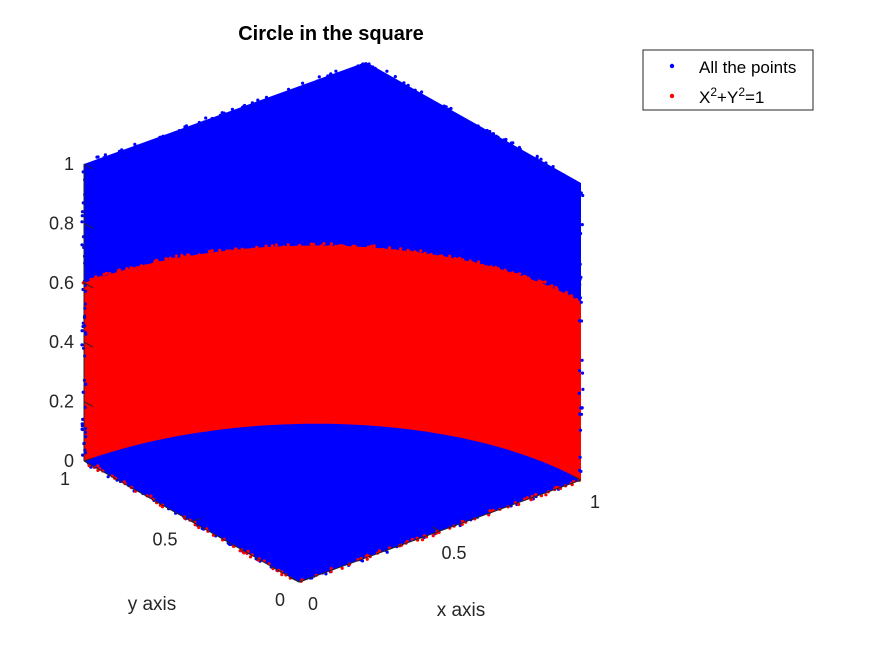 The image size is (875, 656). What do you see at coordinates (741, 92) in the screenshot?
I see `legend-label-y-exponent: 2` at bounding box center [741, 92].